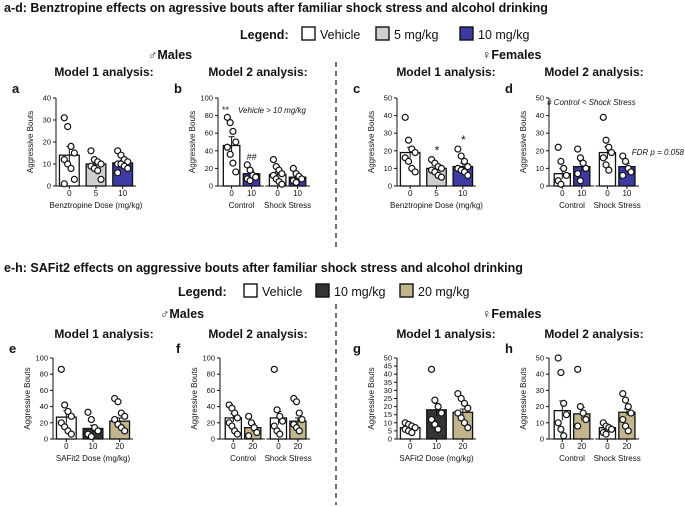 The image size is (685, 507). I want to click on x-axis-label: Benztropine Dose (mg/kg), so click(436, 205).